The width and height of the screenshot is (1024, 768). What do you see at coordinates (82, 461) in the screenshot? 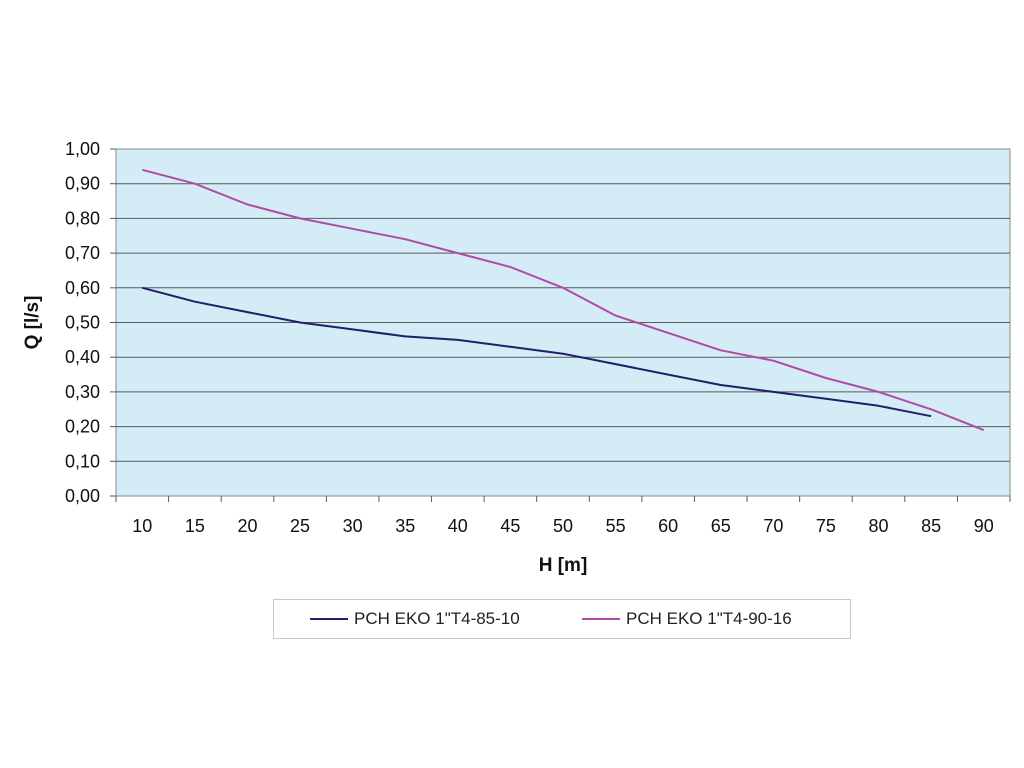
I see `y-tick-label: 0,10` at bounding box center [82, 461].